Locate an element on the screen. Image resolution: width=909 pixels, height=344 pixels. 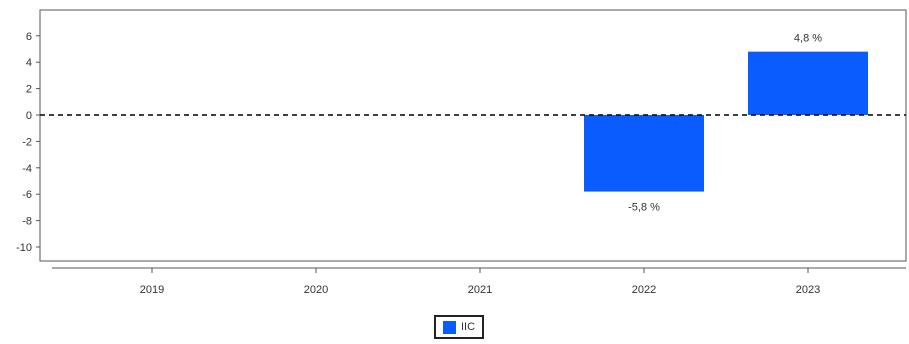
y-tick-label: -2 is located at coordinates (27, 142).